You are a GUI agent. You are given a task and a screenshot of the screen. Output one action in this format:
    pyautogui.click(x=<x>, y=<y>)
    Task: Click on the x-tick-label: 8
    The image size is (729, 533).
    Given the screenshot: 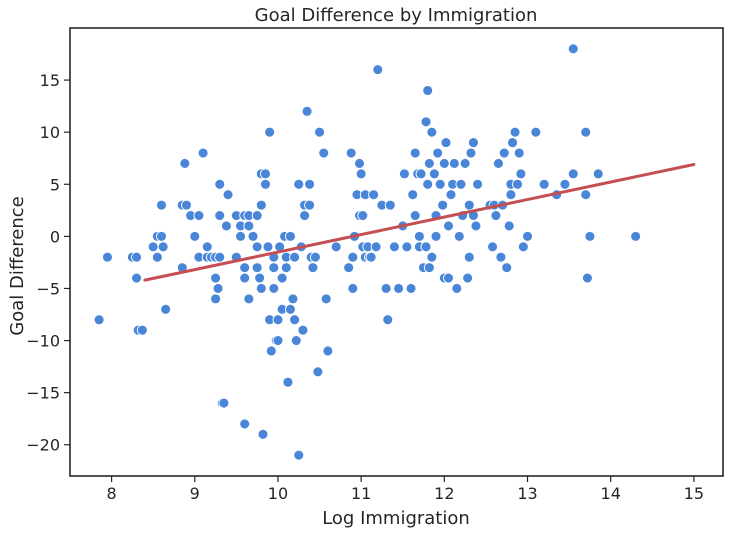 What is the action you would take?
    pyautogui.click(x=111, y=493)
    